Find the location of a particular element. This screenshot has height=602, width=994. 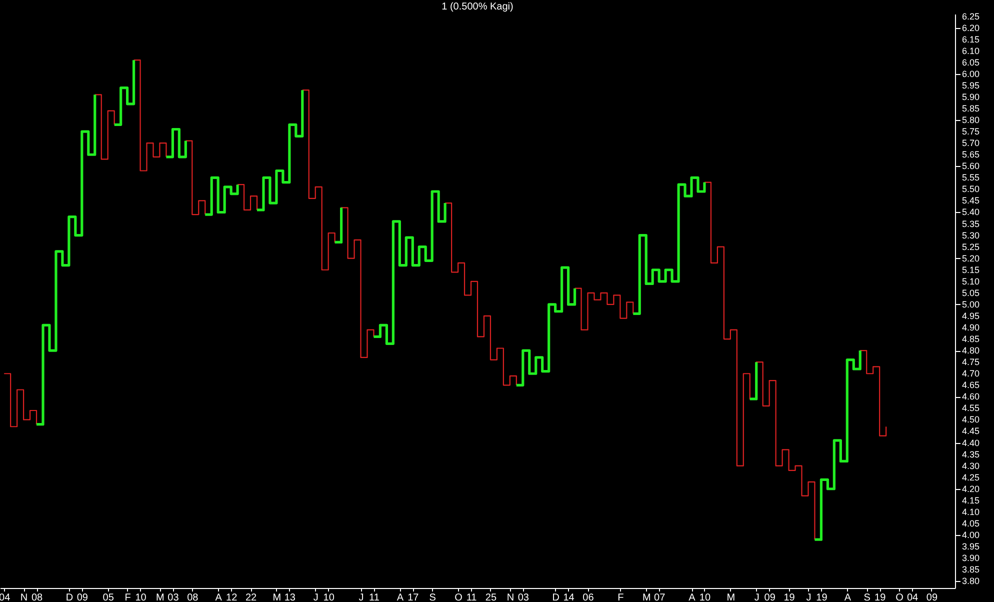

y-tick-label: 5.70 is located at coordinates (971, 143).